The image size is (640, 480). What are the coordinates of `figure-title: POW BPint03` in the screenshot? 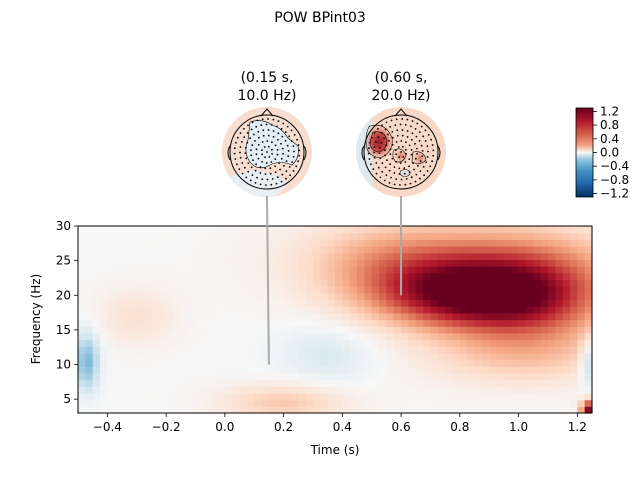 It's located at (320, 18).